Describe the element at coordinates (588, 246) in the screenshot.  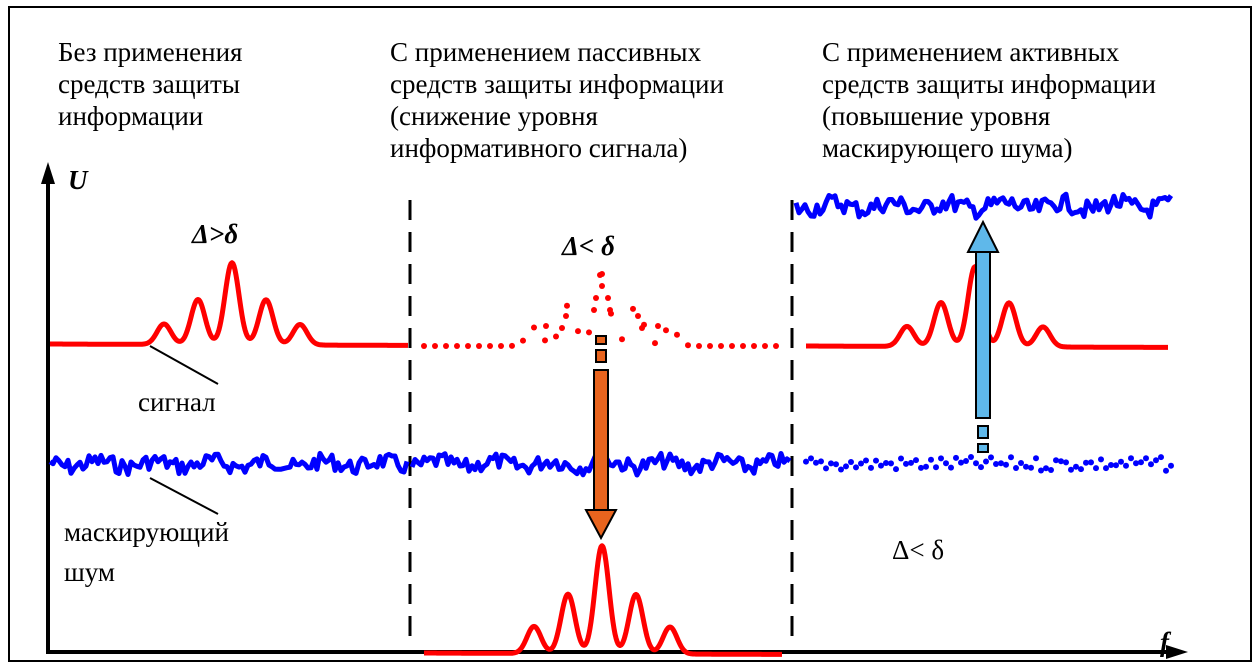
I see `delta-less-middle-label: Δ< δ` at that location.